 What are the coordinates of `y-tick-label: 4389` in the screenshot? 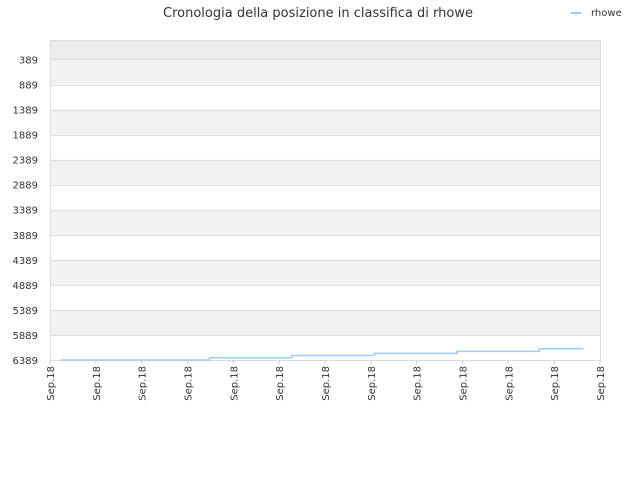 It's located at (25, 261).